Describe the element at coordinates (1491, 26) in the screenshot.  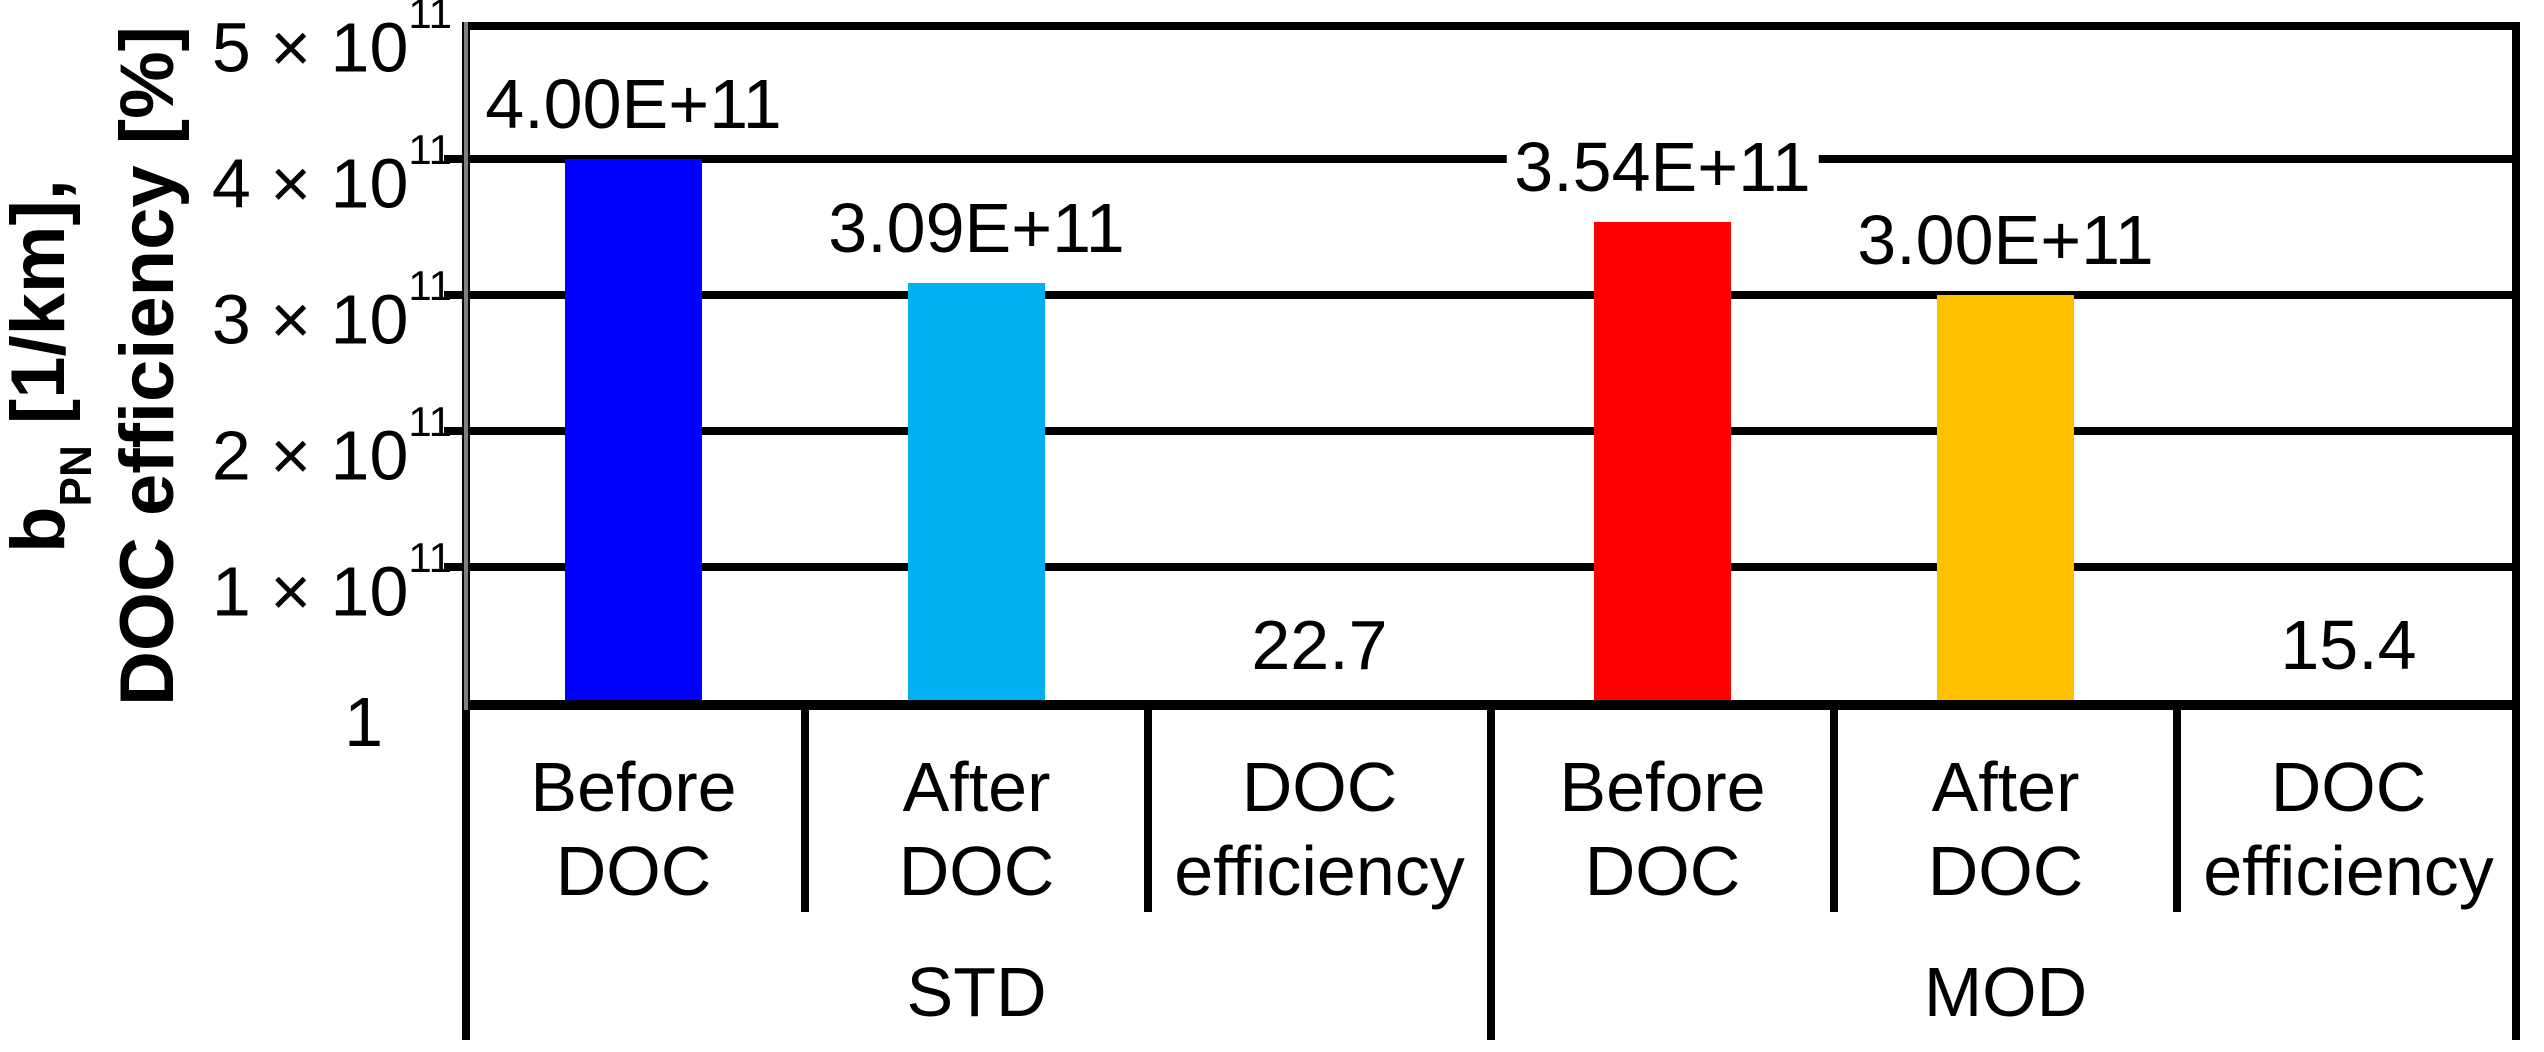
I see `plot-border-top` at that location.